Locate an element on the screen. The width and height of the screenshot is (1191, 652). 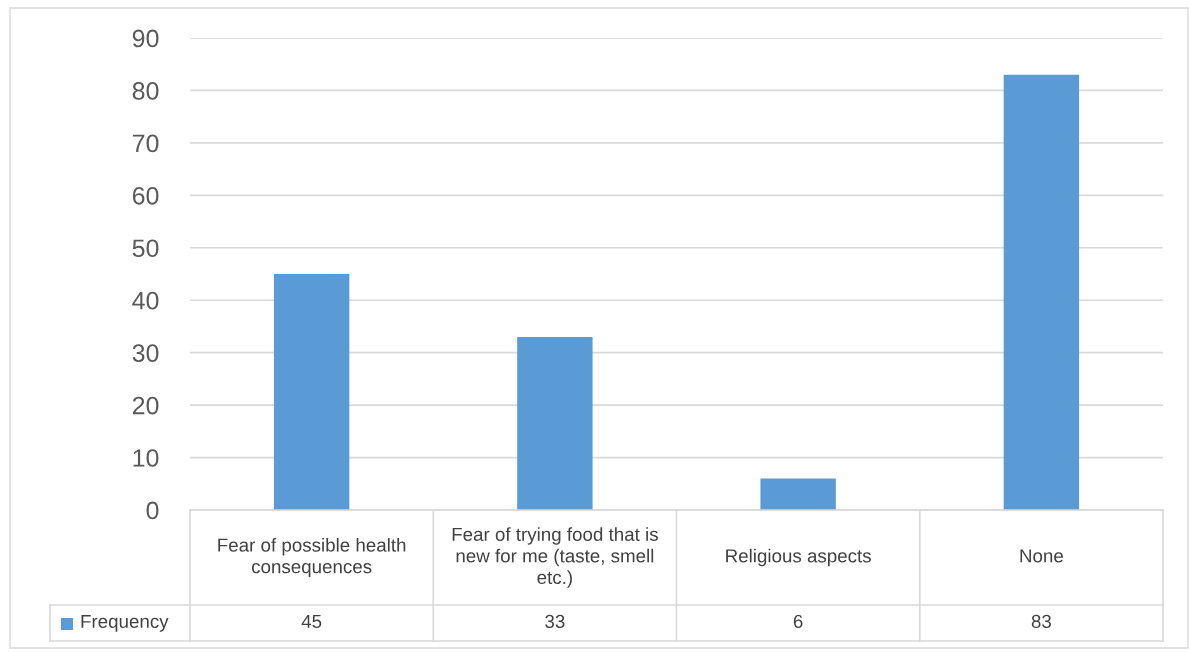
y-tick-label: 90 is located at coordinates (145, 38).